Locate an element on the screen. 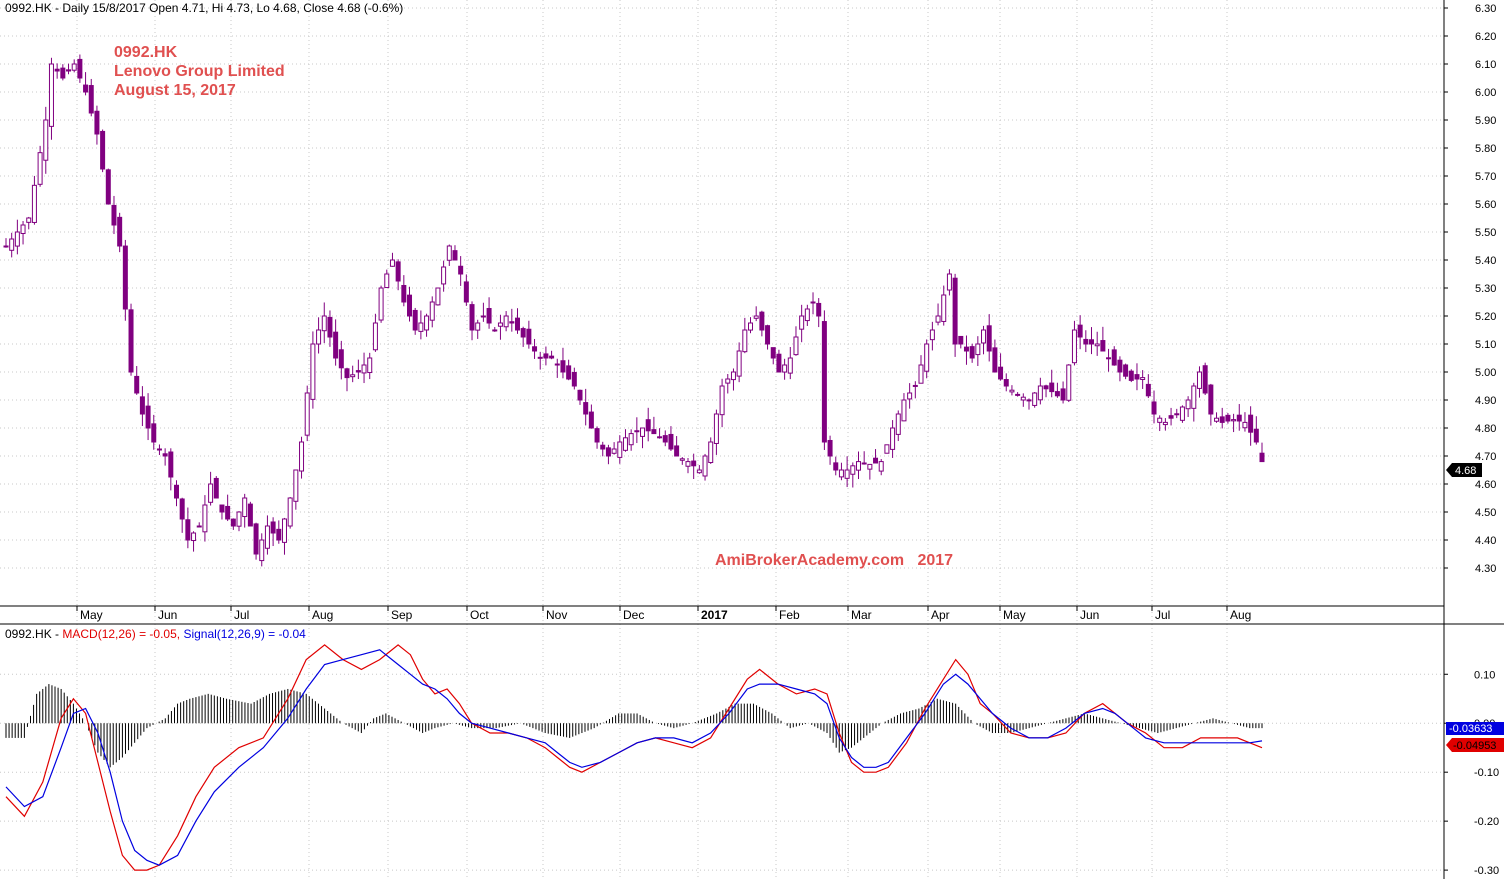 This screenshot has width=1504, height=884. macd-tick-label: -0.20 is located at coordinates (1486, 822).